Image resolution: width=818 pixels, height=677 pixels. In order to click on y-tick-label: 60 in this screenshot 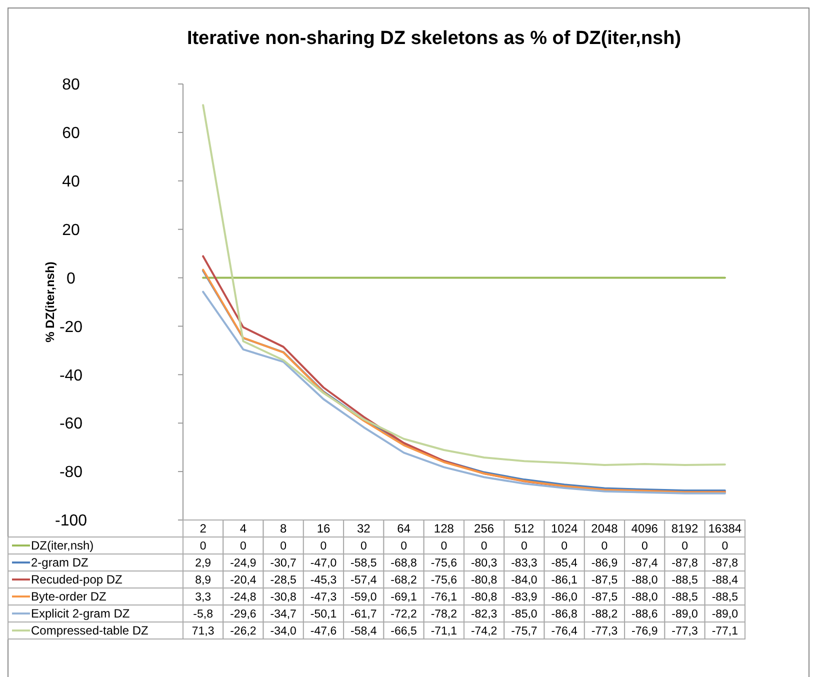, I will do `click(71, 133)`.